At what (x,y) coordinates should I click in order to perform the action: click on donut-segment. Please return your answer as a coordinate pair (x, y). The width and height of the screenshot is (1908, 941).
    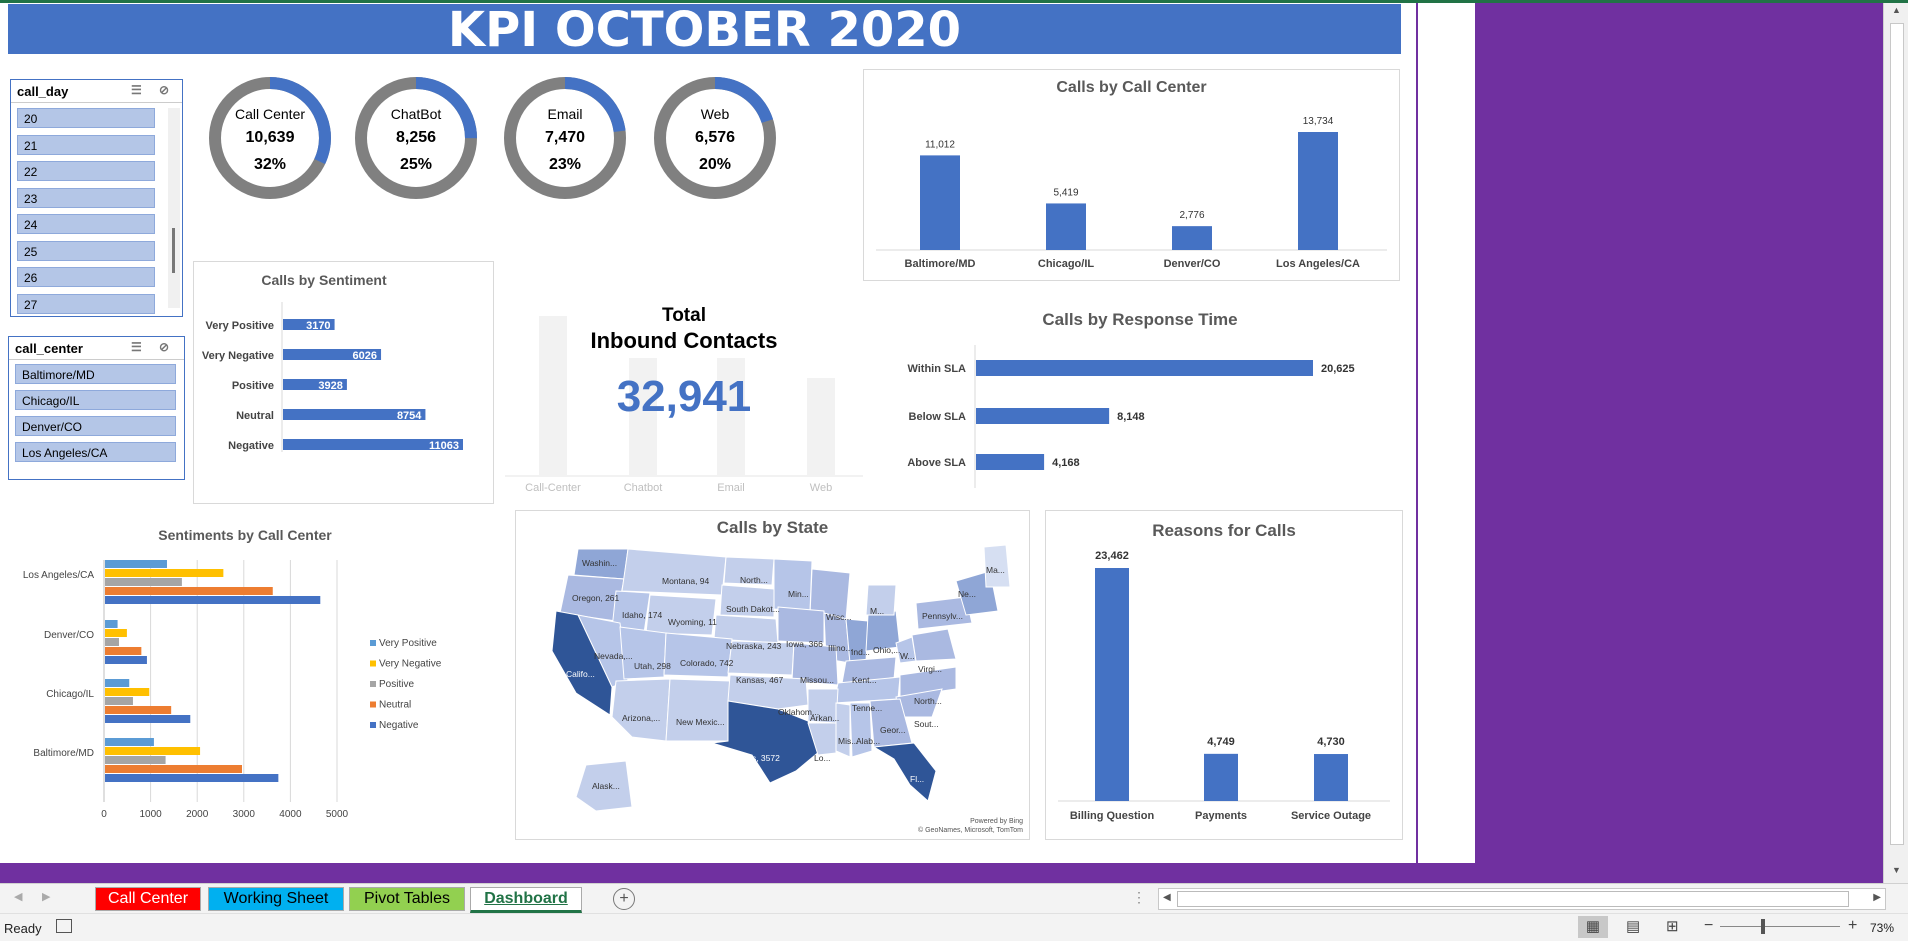
    Looking at the image, I should click on (565, 138).